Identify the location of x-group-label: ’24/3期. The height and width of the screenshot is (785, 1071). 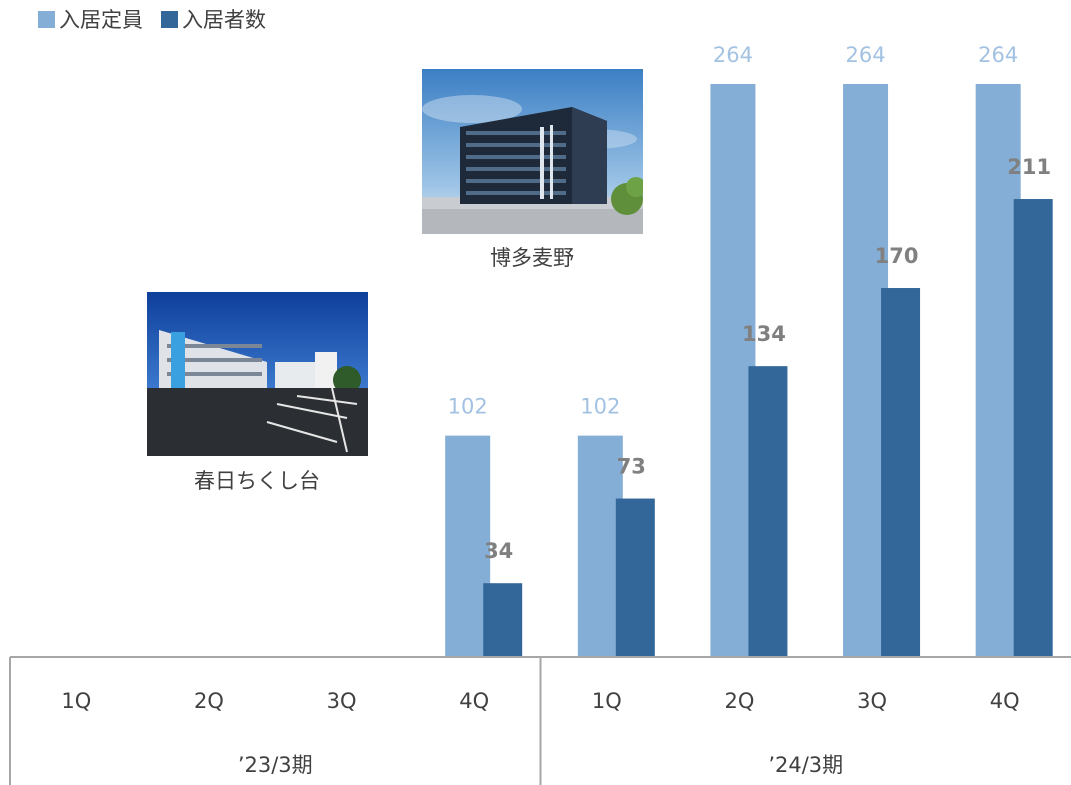
(805, 765).